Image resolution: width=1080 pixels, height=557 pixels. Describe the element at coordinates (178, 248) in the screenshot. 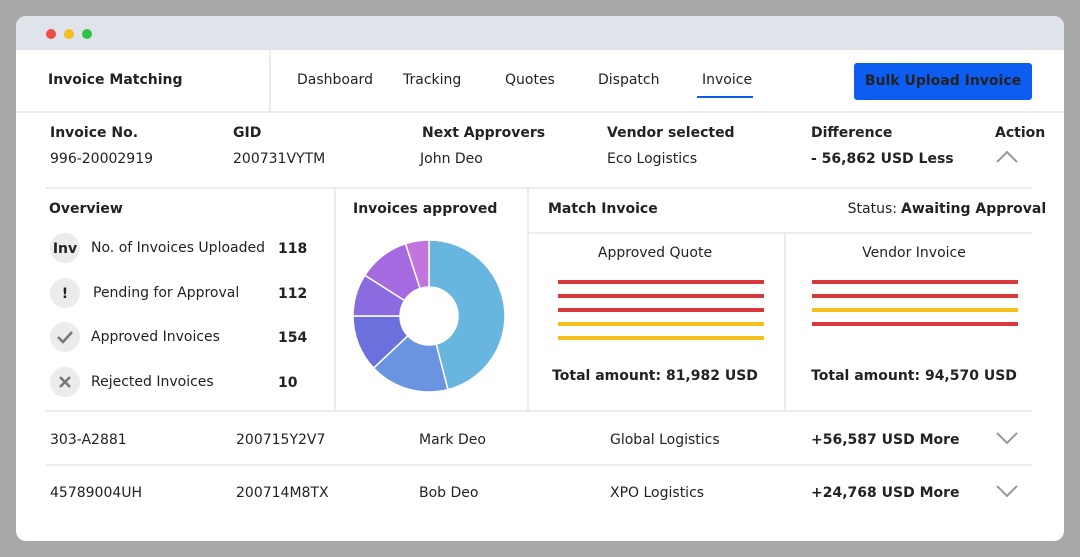

I see `item-label: No. of Invoices Uploaded` at that location.